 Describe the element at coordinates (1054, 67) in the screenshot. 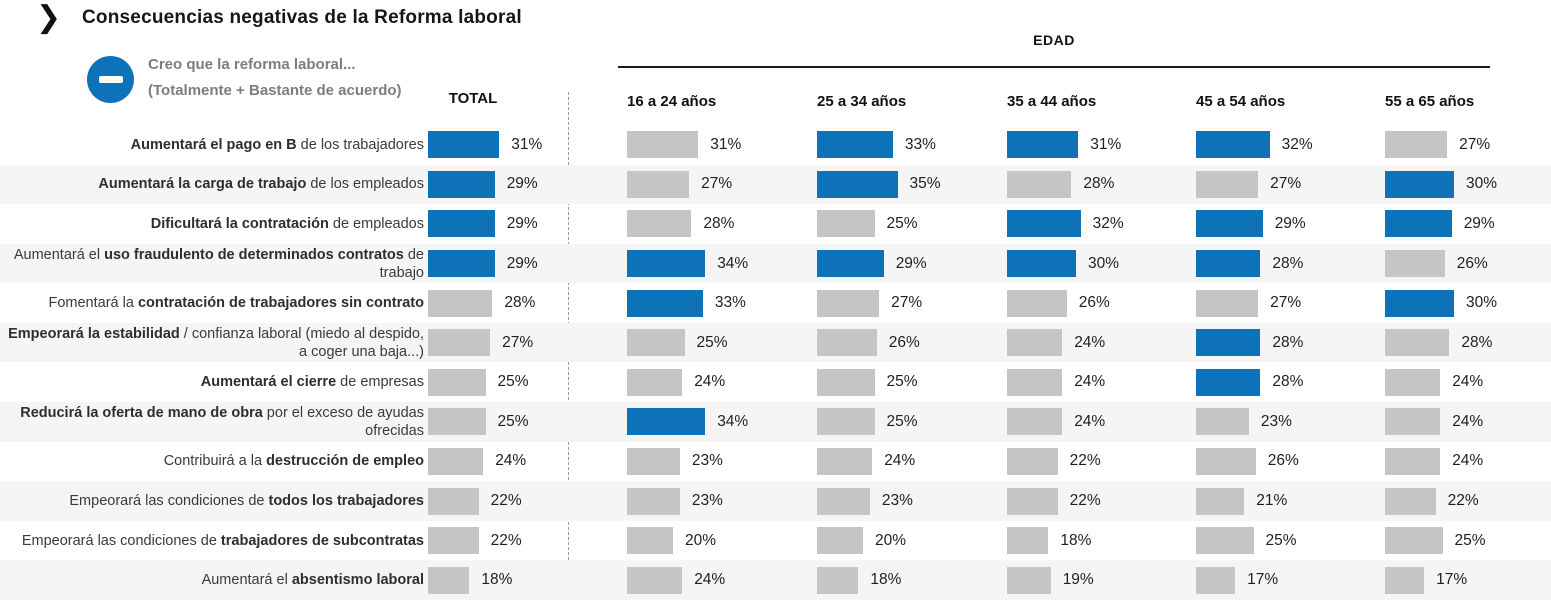

I see `edad-underline` at that location.